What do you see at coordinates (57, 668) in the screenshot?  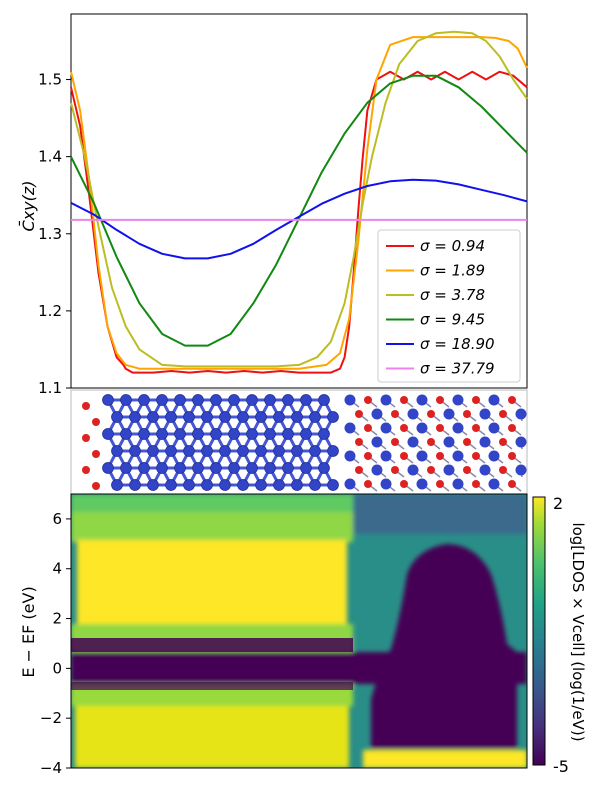 I see `y-tick-label: 0` at bounding box center [57, 668].